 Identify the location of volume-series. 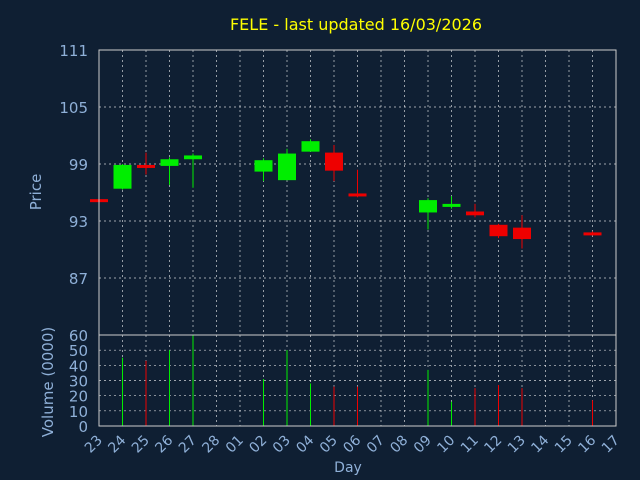
(357, 380).